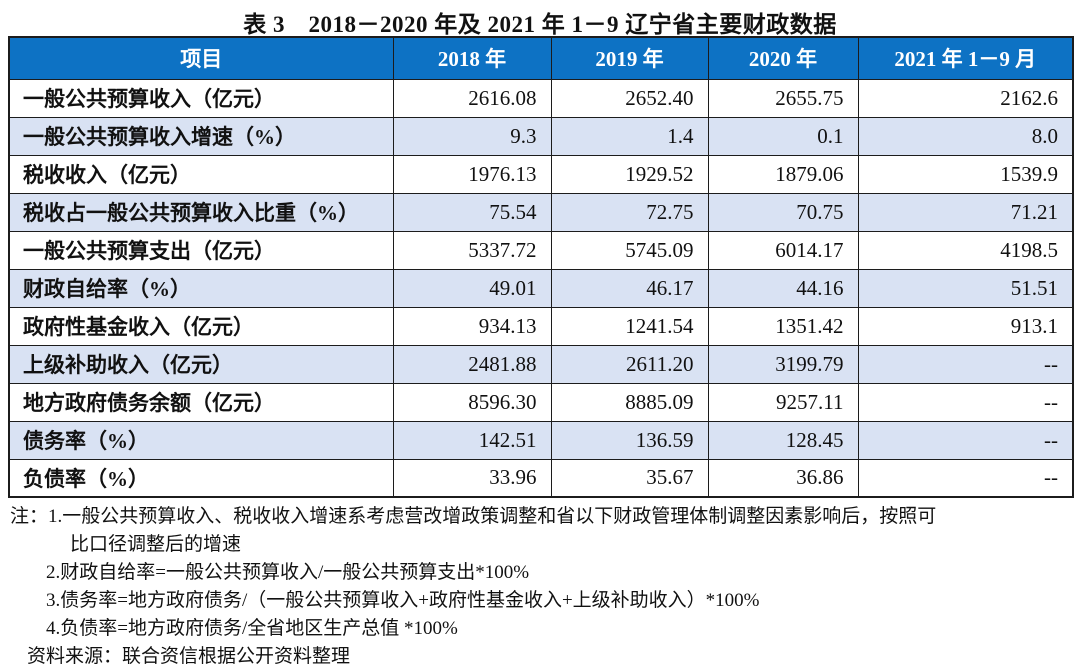  I want to click on cell-value: 8885.09, so click(629, 402).